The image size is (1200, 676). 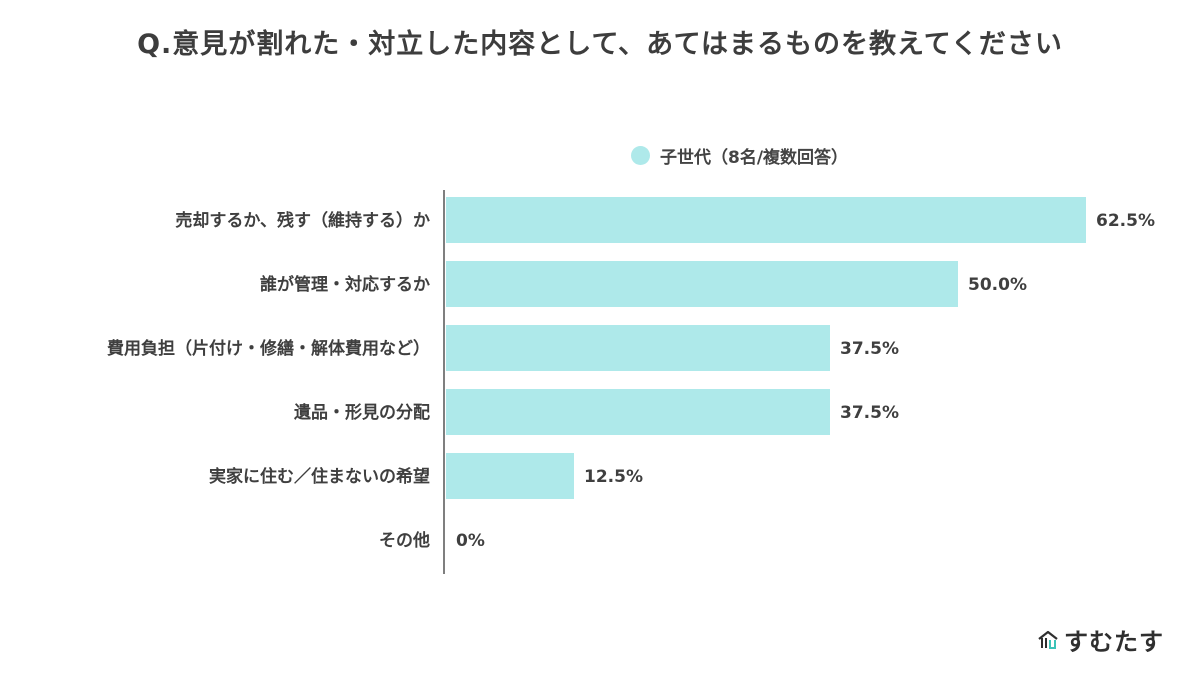 I want to click on category-label: 売却するか、残す（維持する）か, so click(x=302, y=220).